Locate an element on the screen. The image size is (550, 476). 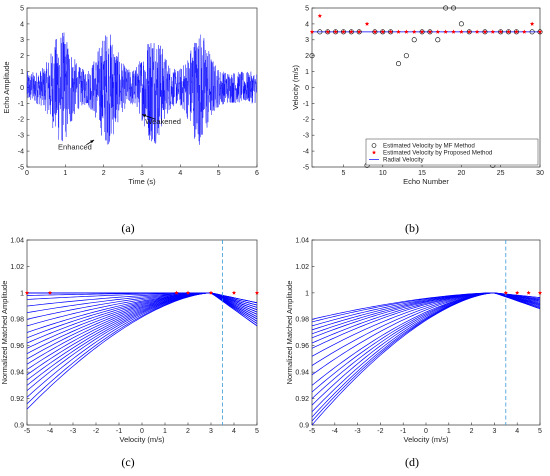
panel-d-xtick-label: 2 is located at coordinates (472, 431).